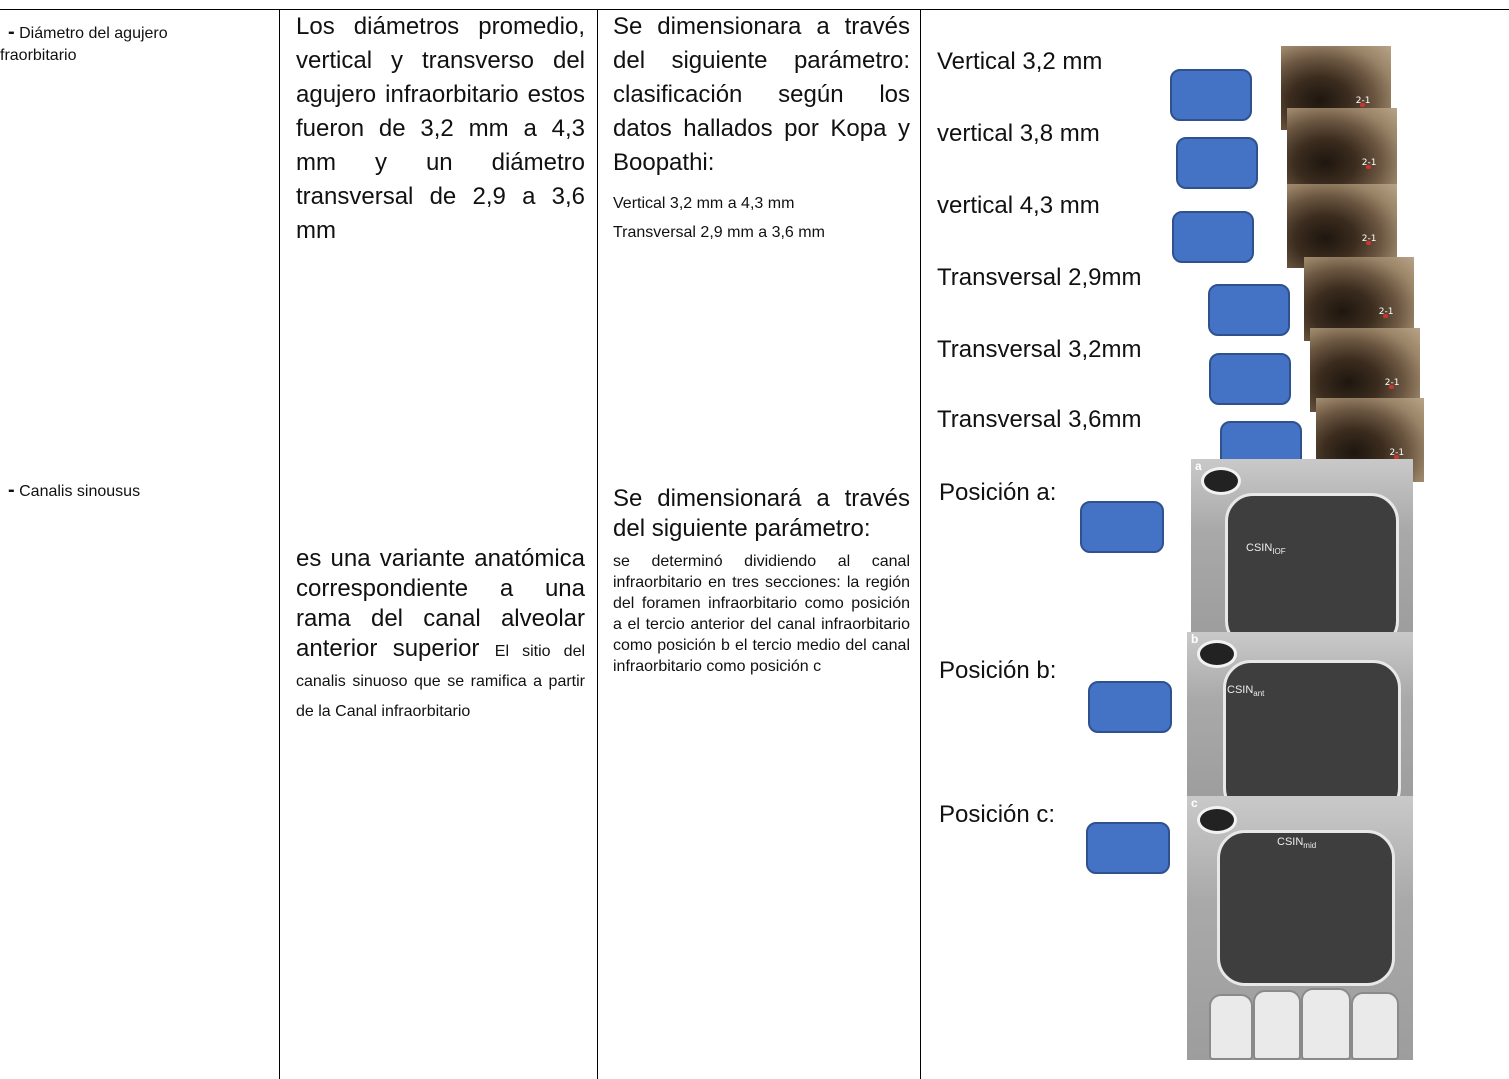  Describe the element at coordinates (1198, 466) in the screenshot. I see `ct-letter: a` at that location.